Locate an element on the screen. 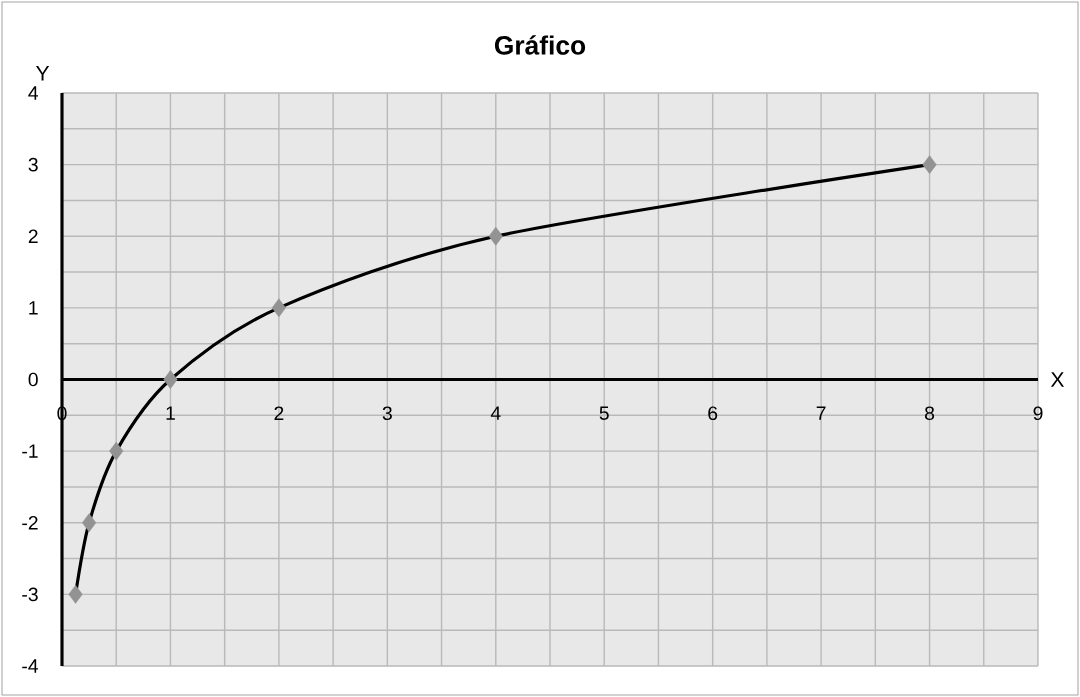 The width and height of the screenshot is (1080, 697). x-tick-label: 3 is located at coordinates (387, 413).